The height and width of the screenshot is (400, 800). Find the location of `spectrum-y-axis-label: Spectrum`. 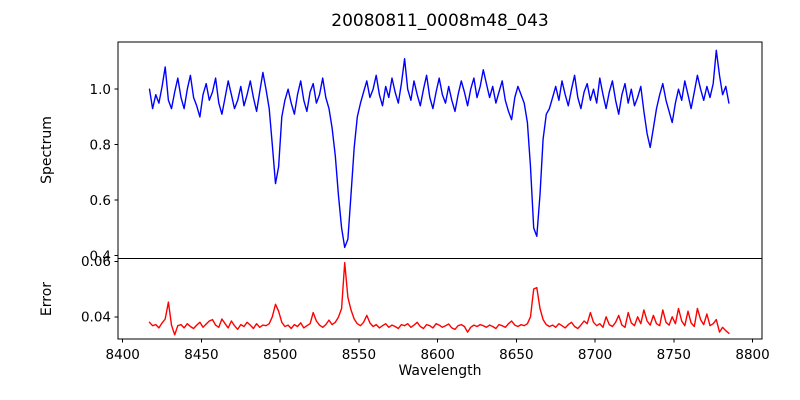

spectrum-y-axis-label: Spectrum is located at coordinates (47, 150).